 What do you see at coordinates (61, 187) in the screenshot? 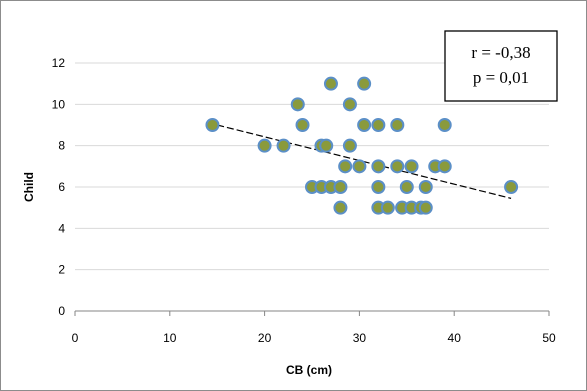
I see `y-tick-label: 6` at bounding box center [61, 187].